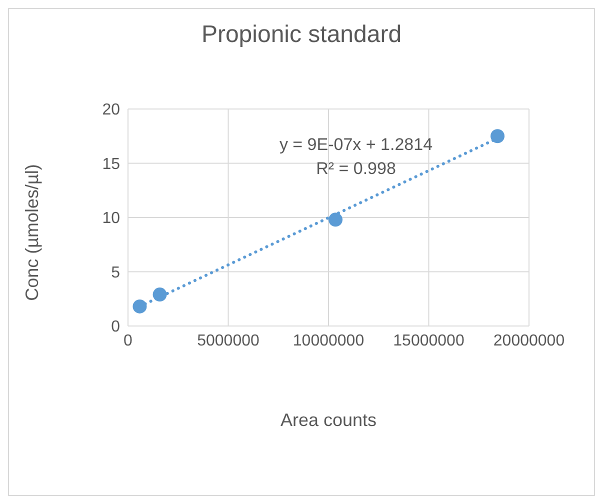 The width and height of the screenshot is (601, 502). Describe the element at coordinates (328, 341) in the screenshot. I see `x-tick-label: 10000000` at that location.